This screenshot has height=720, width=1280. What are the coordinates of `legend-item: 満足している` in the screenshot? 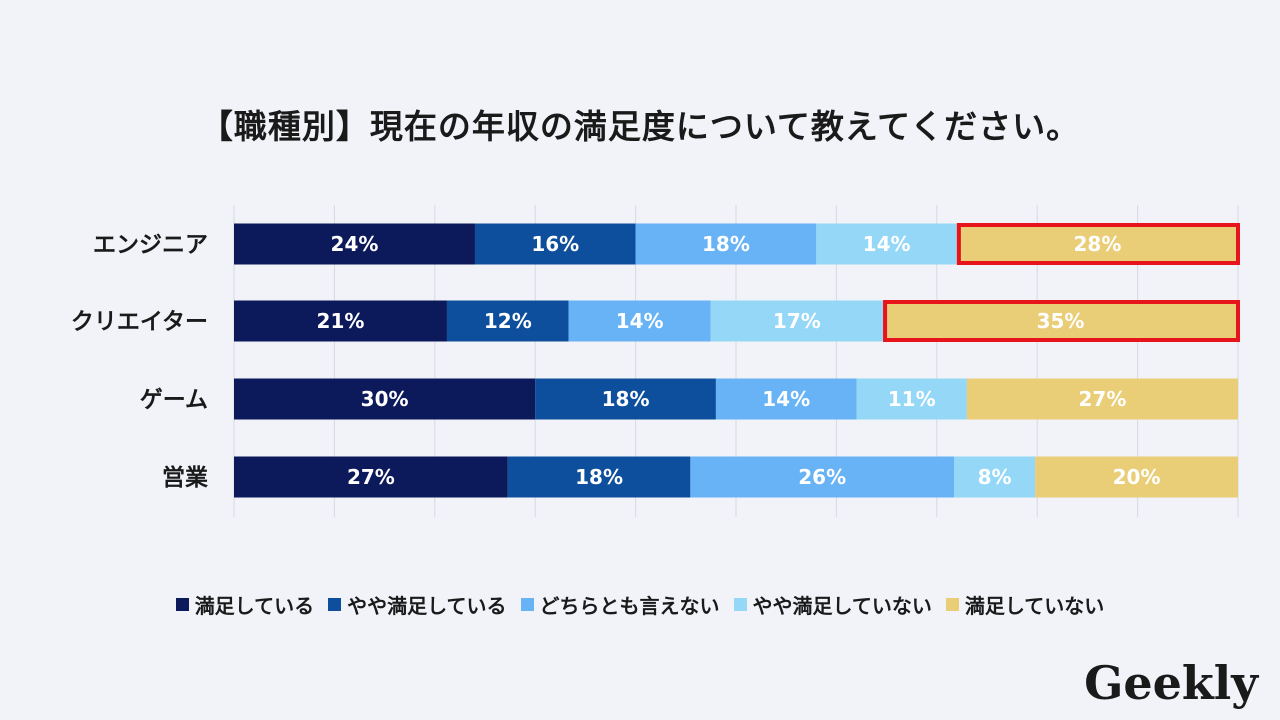 It's located at (245, 604).